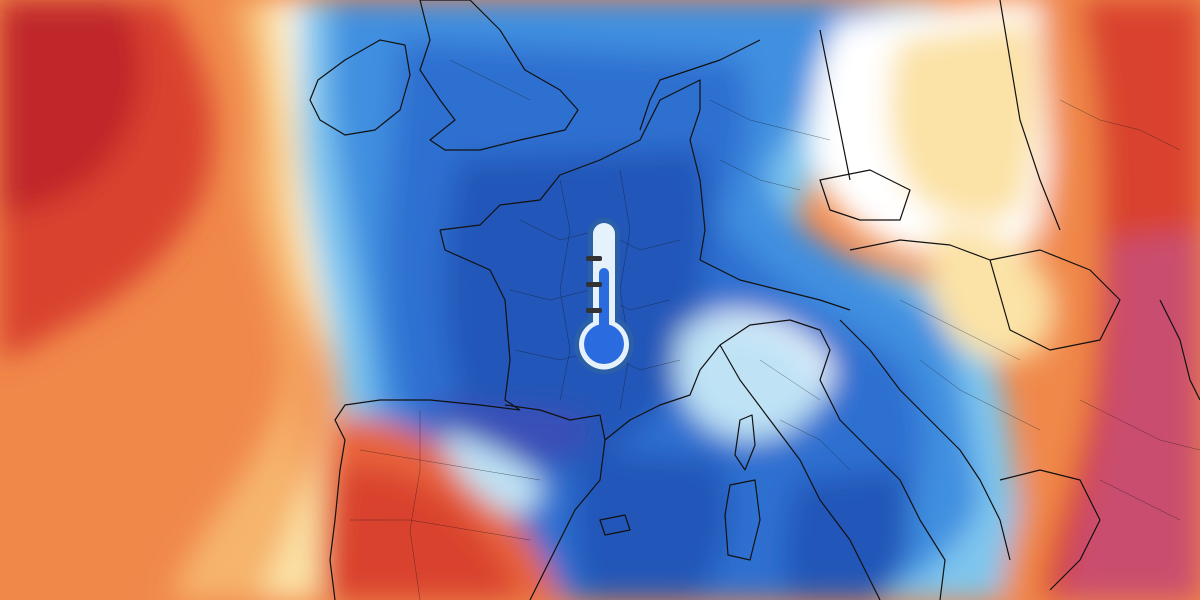 The image size is (1200, 600). What do you see at coordinates (920, 250) in the screenshot?
I see `border-austria-hungary` at bounding box center [920, 250].